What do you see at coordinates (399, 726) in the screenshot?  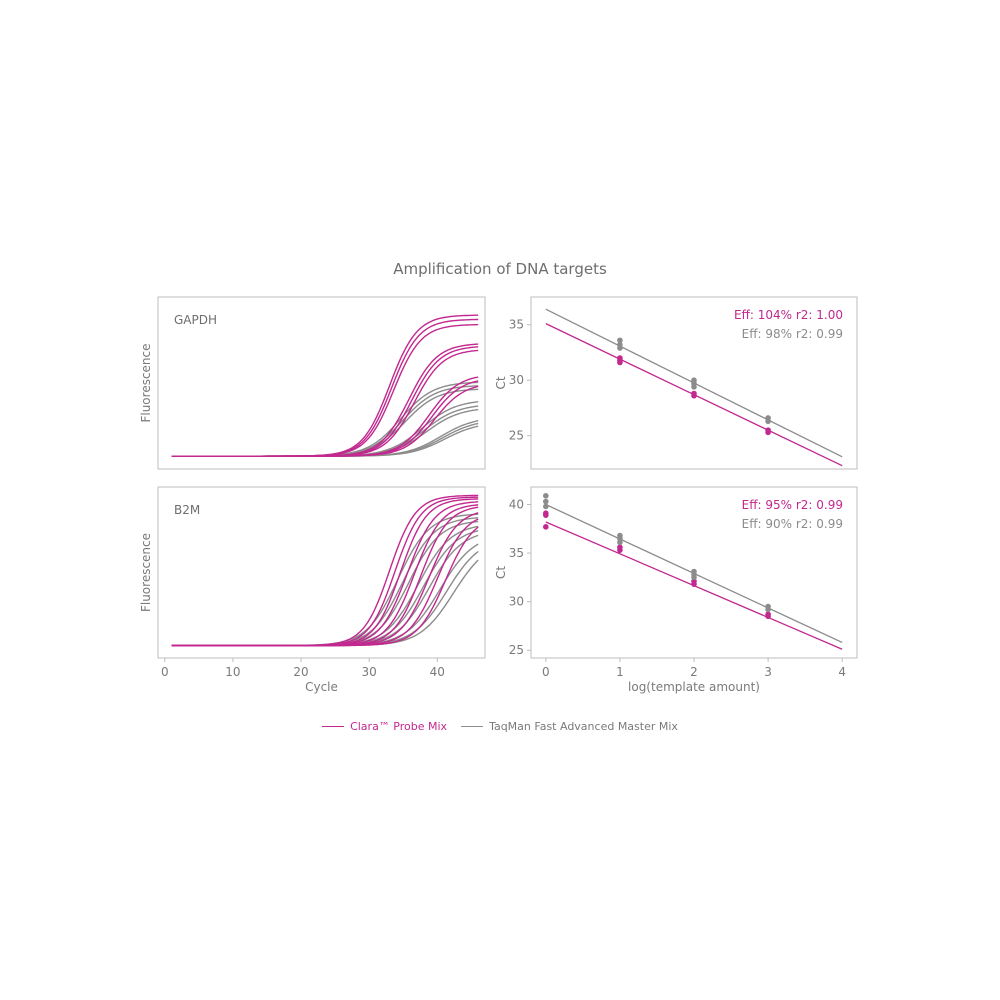 I see `legend-label-clara: Clara™ Probe Mix` at bounding box center [399, 726].